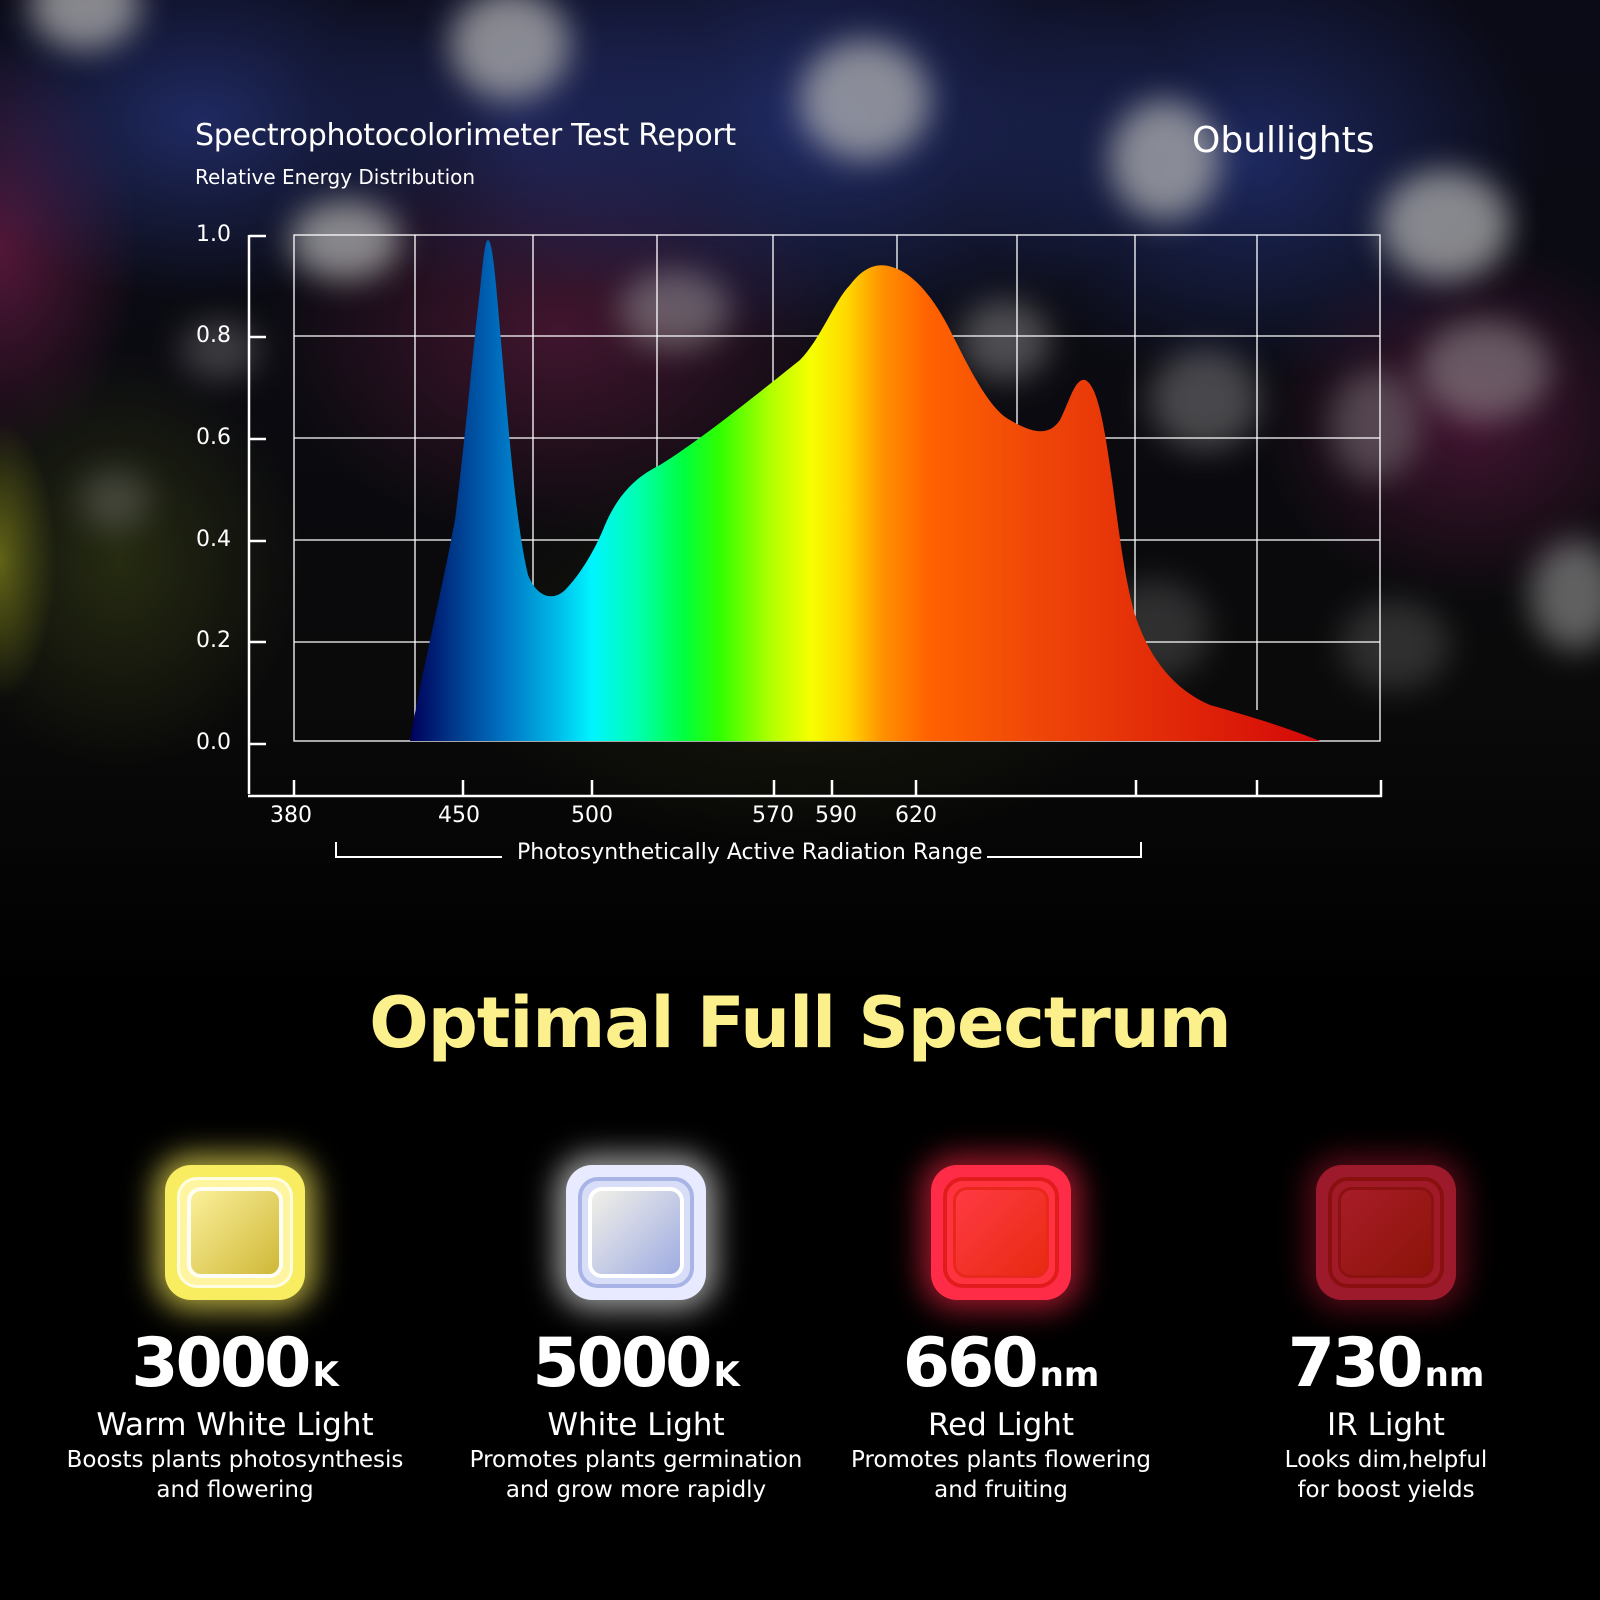 The width and height of the screenshot is (1600, 1600). Describe the element at coordinates (1386, 1490) in the screenshot. I see `light-desc: for boost yields` at that location.